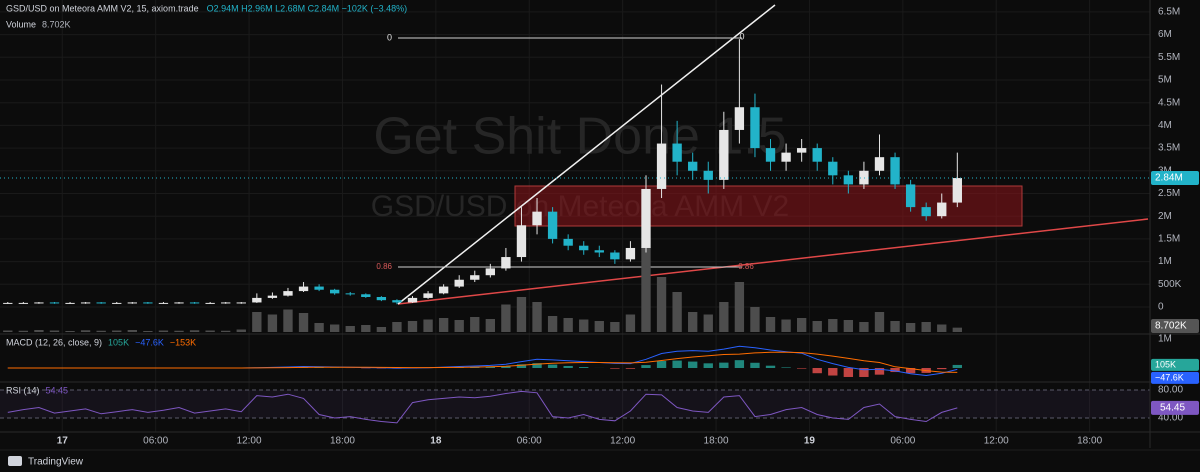 This screenshot has height=472, width=1200. Describe the element at coordinates (1165, 339) in the screenshot. I see `y-tick-label: 1M` at that location.